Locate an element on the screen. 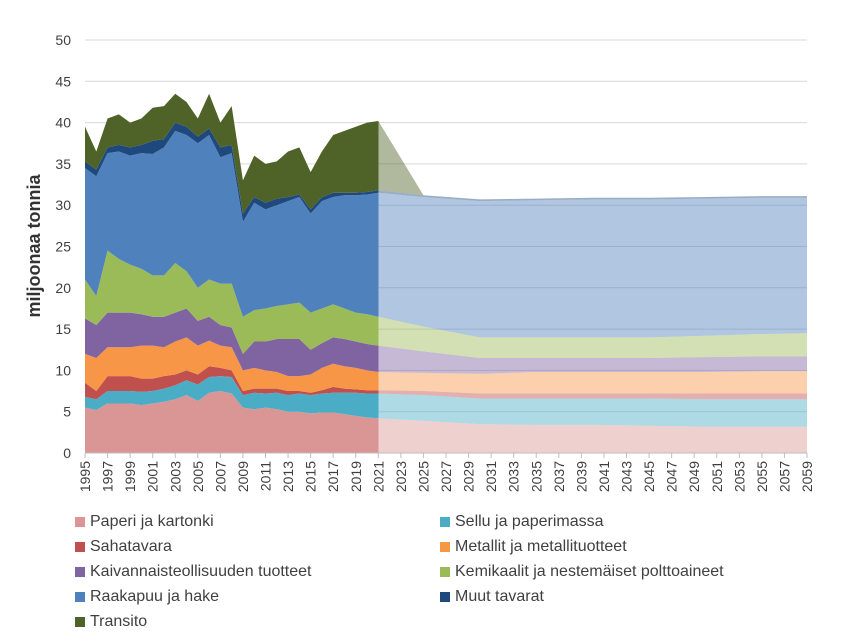  x-tick-label: 2013 is located at coordinates (288, 476).